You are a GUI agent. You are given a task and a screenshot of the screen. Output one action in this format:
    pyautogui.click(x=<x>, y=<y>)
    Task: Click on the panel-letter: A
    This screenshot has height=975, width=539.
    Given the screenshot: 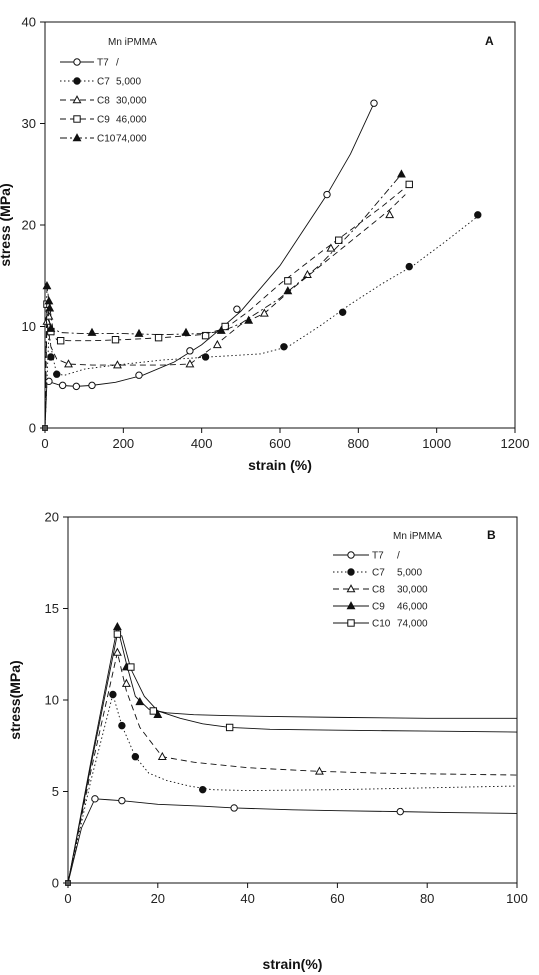 What is the action you would take?
    pyautogui.click(x=489, y=41)
    